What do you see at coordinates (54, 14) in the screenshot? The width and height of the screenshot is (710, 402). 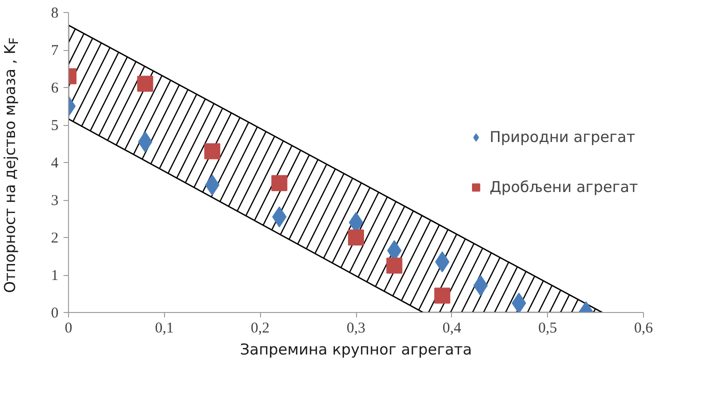 I see `y-tick-label: 8` at bounding box center [54, 14].